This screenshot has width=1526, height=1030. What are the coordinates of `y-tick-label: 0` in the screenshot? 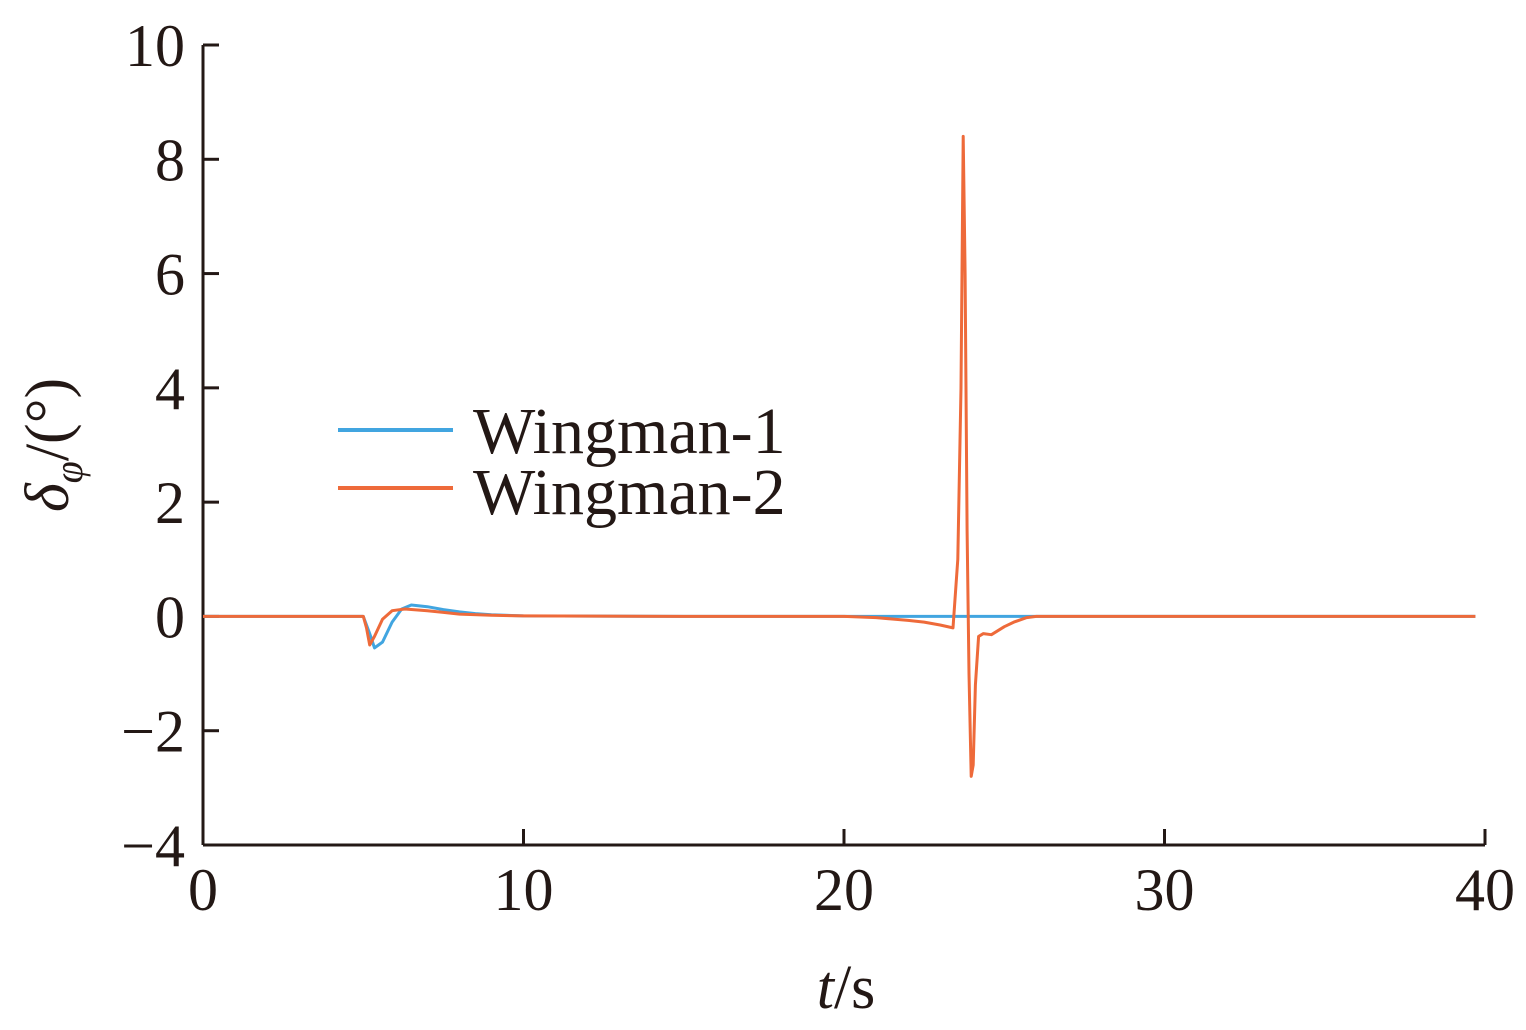 It's located at (170, 617).